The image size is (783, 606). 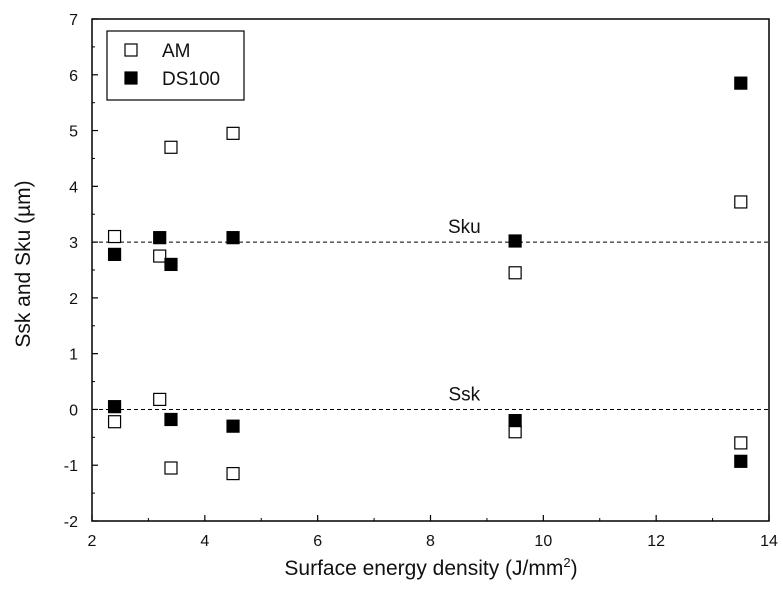 What do you see at coordinates (430, 567) in the screenshot?
I see `x-axis-label: Surface energy density (J/mm2)` at bounding box center [430, 567].